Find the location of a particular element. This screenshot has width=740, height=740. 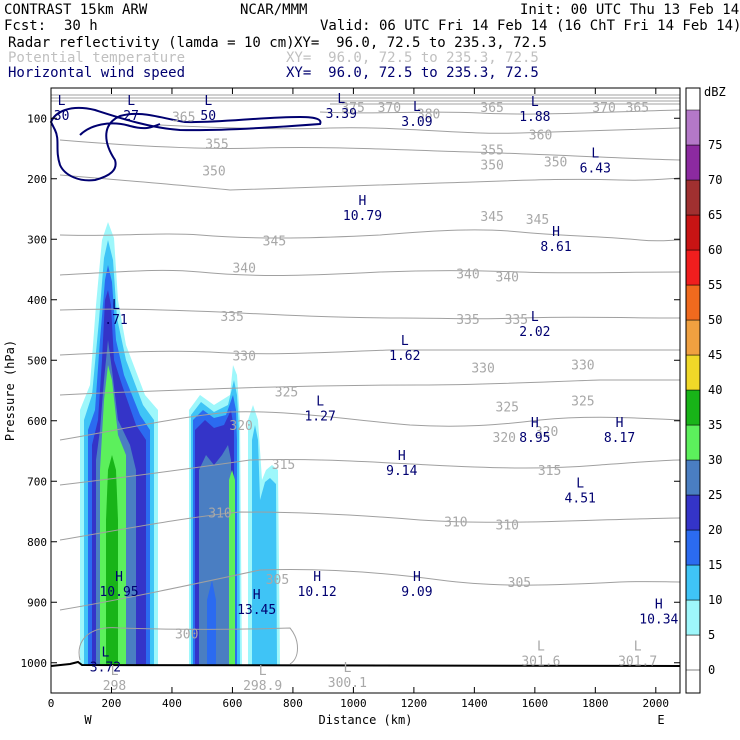

extremum-value: 301.6 is located at coordinates (540, 662).